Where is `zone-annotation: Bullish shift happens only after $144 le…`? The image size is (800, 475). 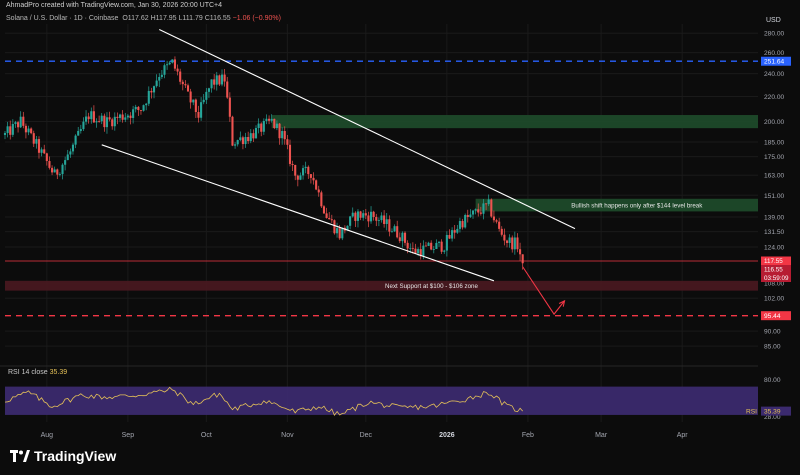
zone-annotation: Bullish shift happens only after $144 le… is located at coordinates (637, 206).